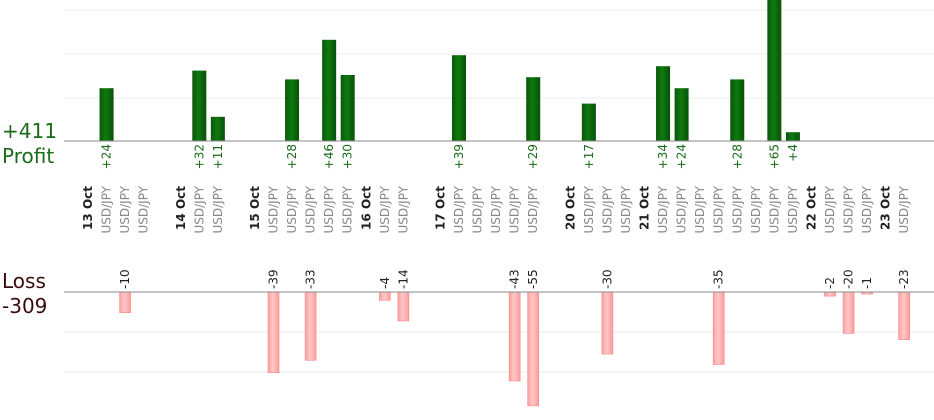 The height and width of the screenshot is (420, 934). I want to click on date-label: 21 Oct, so click(645, 208).